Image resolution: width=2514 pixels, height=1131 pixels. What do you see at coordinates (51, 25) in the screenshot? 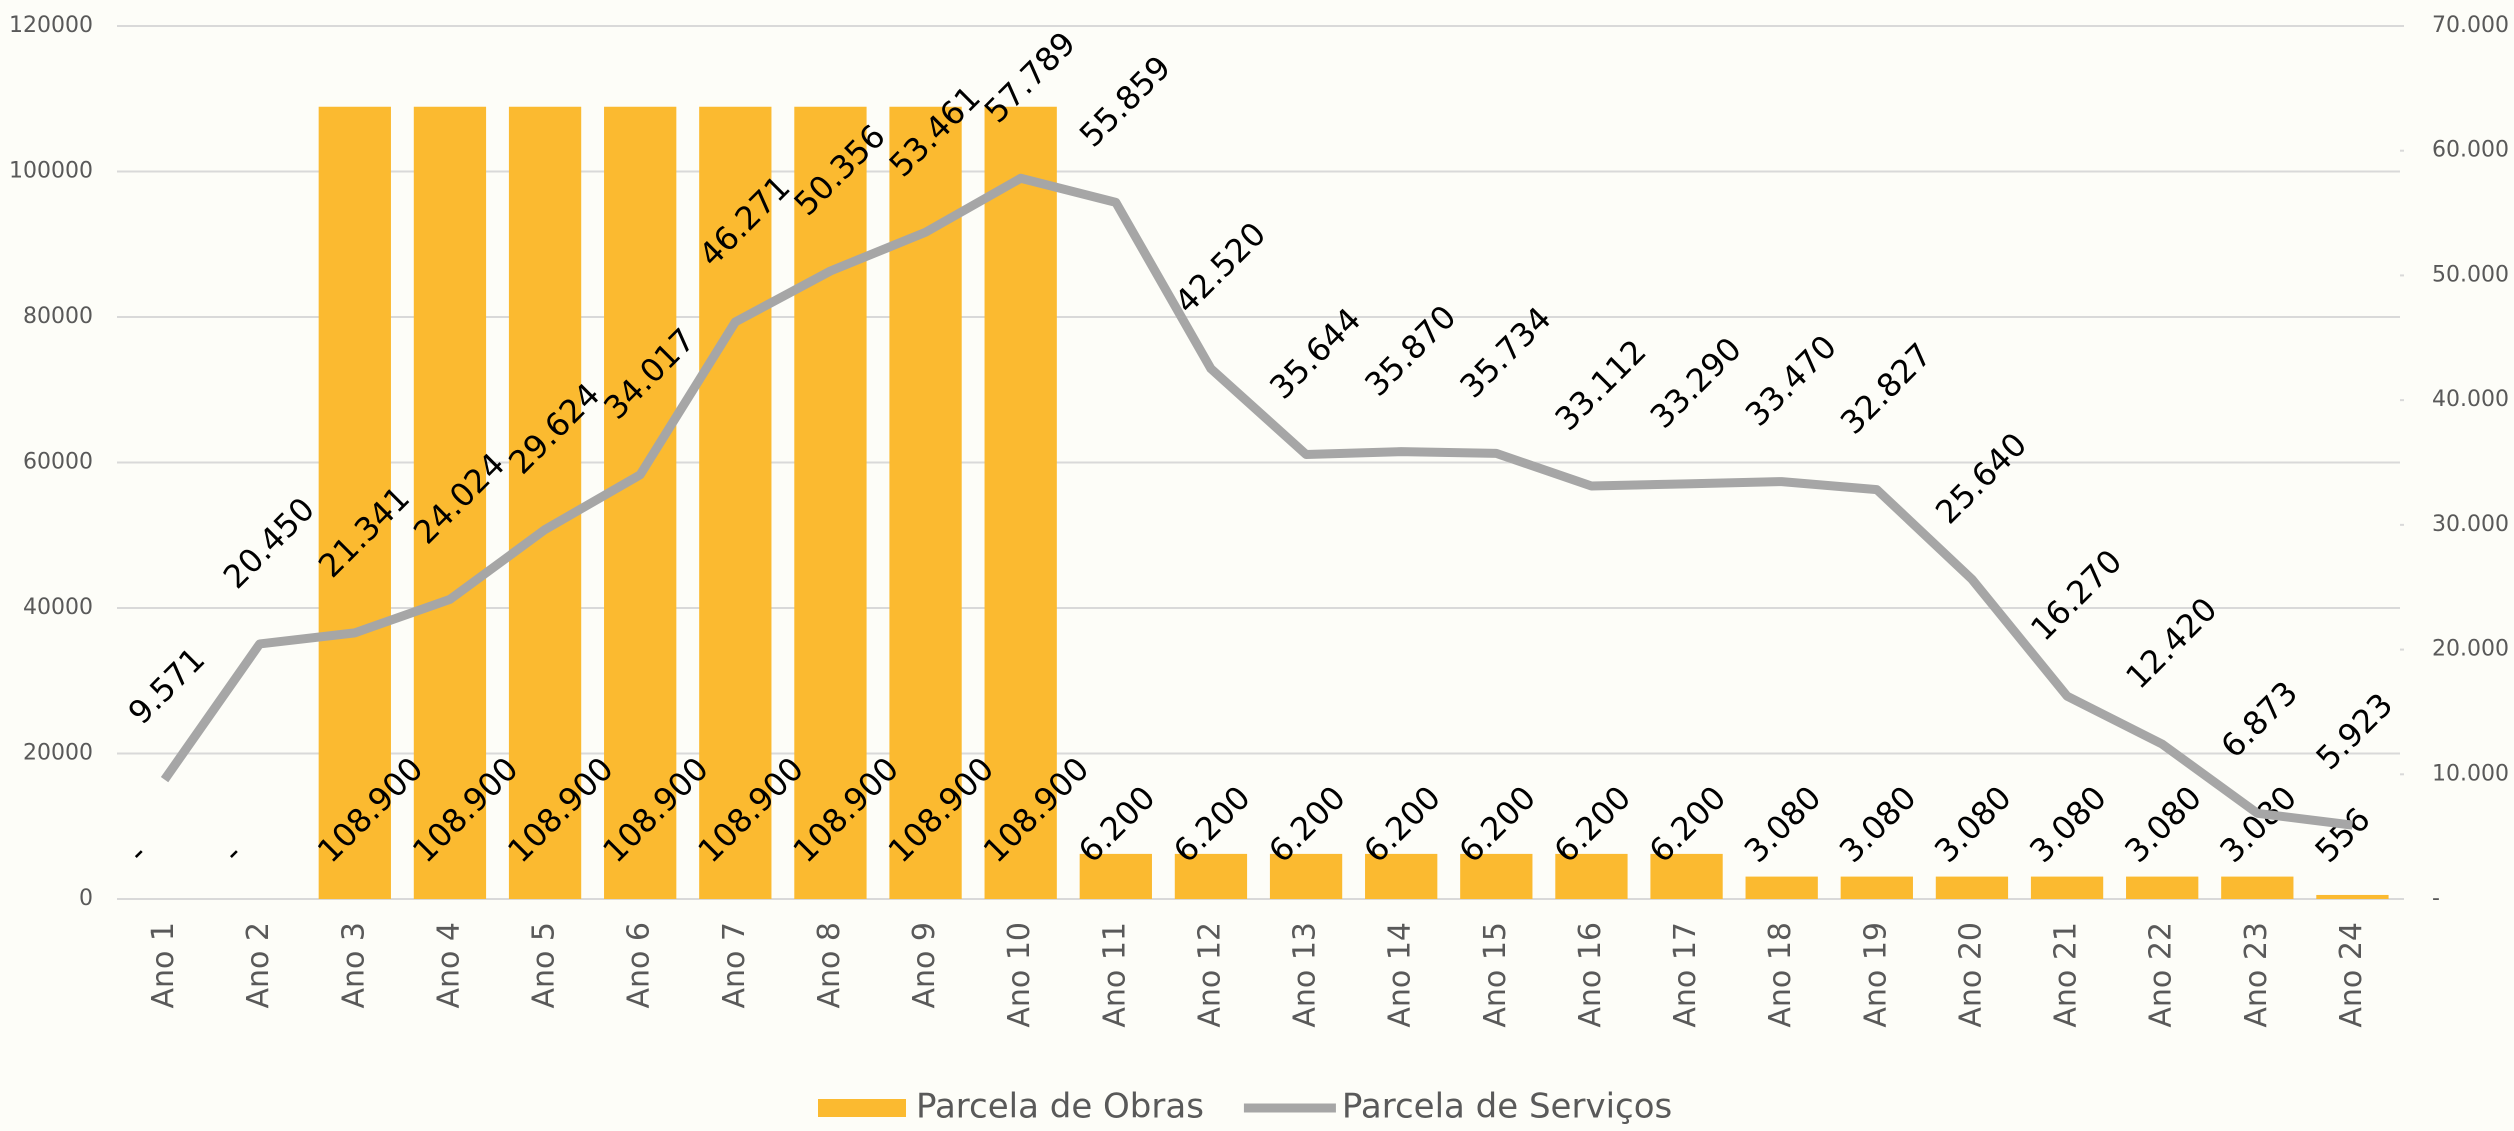
I see `y-tick-label: 120000` at bounding box center [51, 25].